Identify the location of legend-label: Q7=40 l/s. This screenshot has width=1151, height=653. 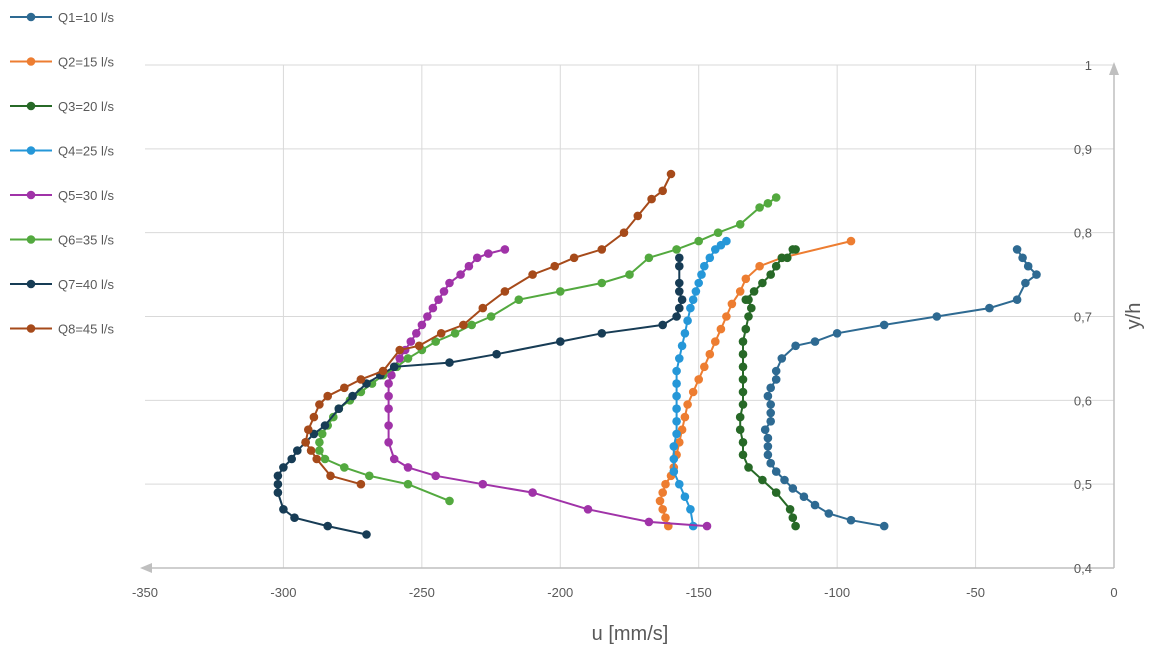
(86, 284).